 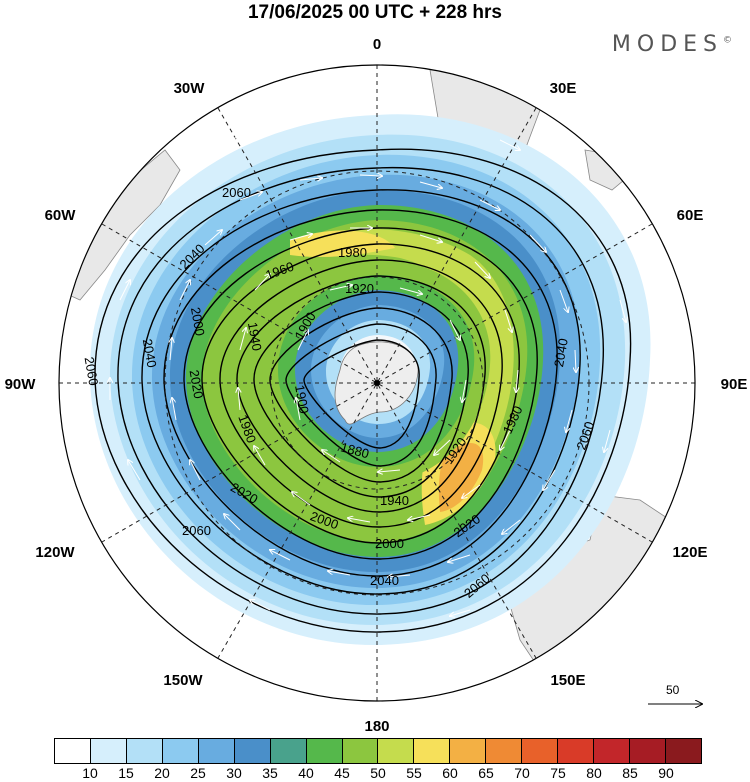 What do you see at coordinates (734, 384) in the screenshot?
I see `lon-label-90e: 90E` at bounding box center [734, 384].